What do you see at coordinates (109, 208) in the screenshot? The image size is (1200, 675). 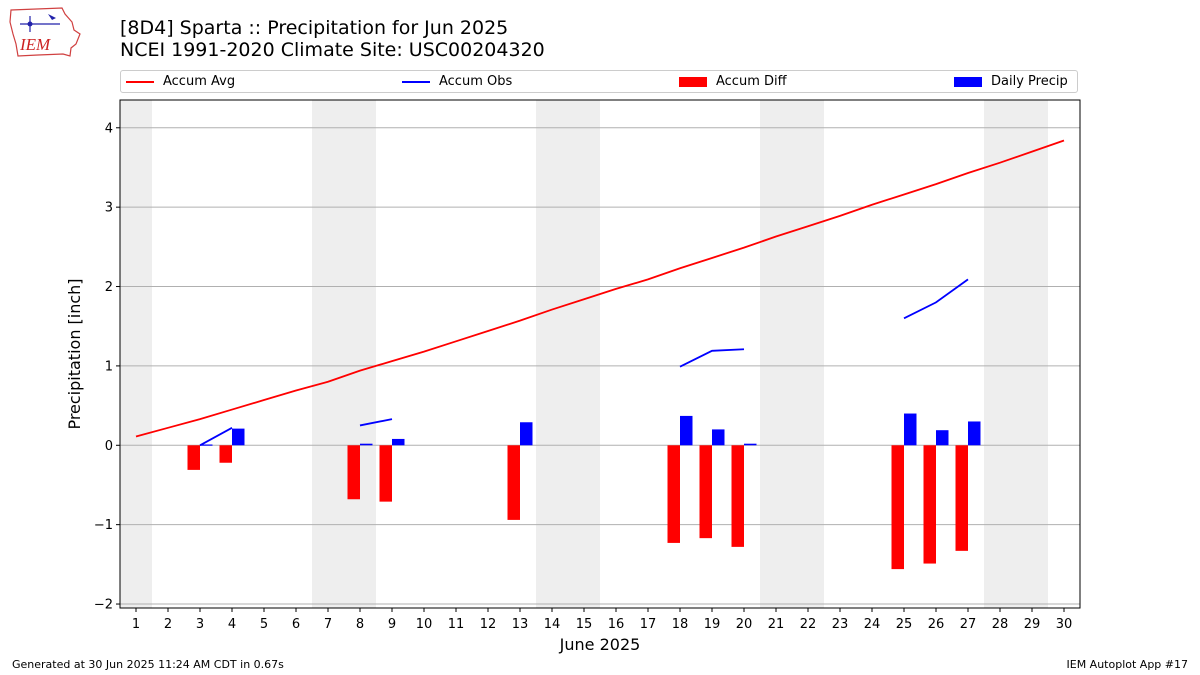 I see `y-tick-label: 3` at bounding box center [109, 208].